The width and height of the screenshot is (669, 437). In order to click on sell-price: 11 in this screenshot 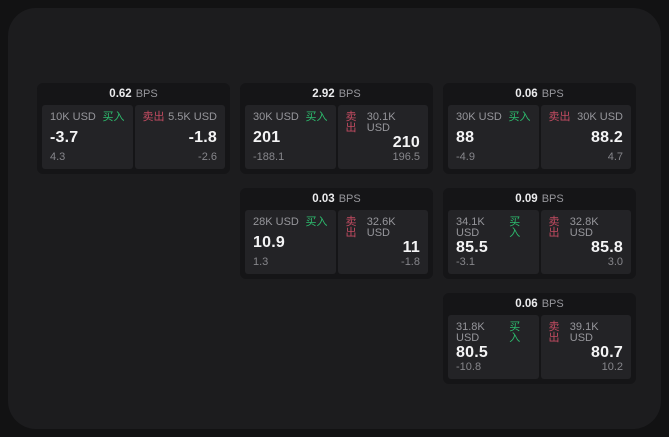, I will do `click(411, 247)`.